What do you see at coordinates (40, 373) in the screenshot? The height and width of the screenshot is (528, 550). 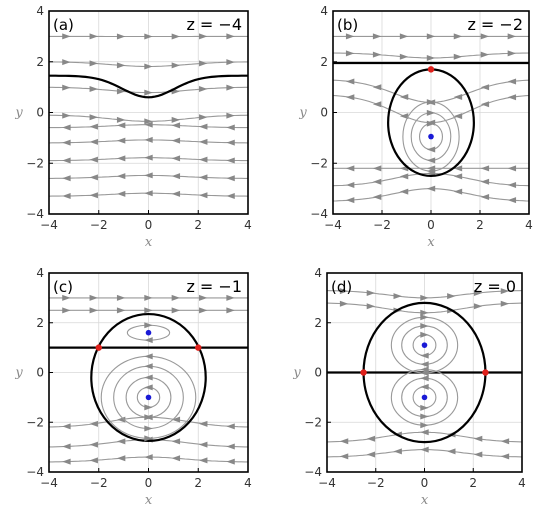 I see `y-tick-label: 0` at bounding box center [40, 373].